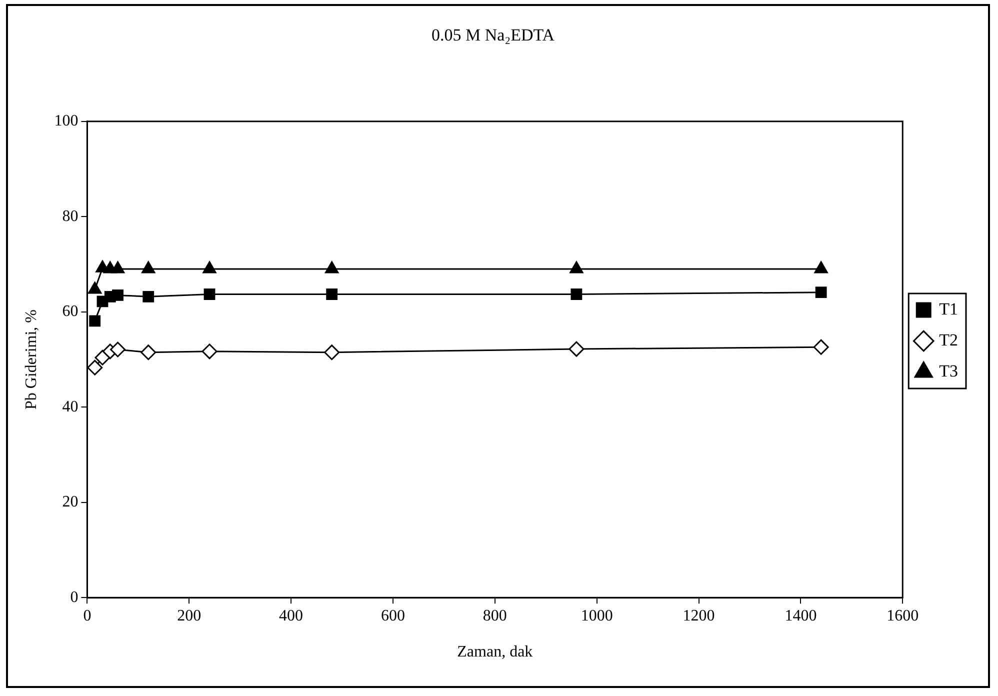  What do you see at coordinates (948, 308) in the screenshot?
I see `legend-label: T1` at bounding box center [948, 308].